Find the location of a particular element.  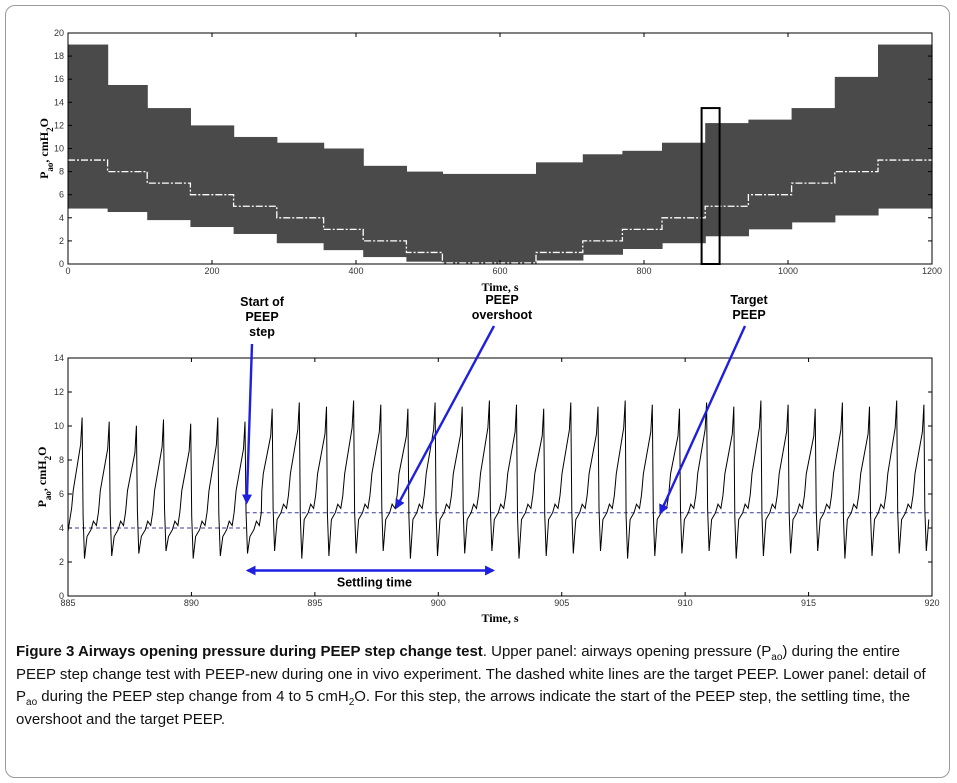

y-tick-label: 12 is located at coordinates (59, 125).